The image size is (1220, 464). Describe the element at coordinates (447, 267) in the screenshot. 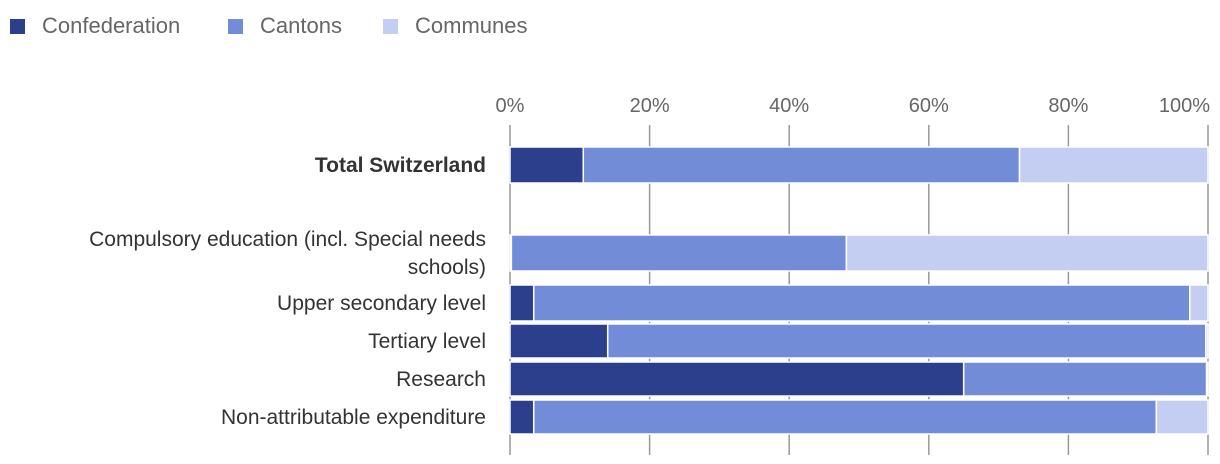

I see `category-label: schools)` at that location.